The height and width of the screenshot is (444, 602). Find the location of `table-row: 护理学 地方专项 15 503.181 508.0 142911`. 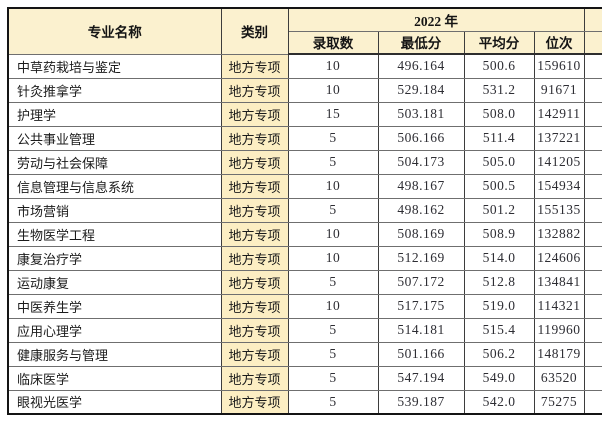

table-row: 护理学 地方专项 15 503.181 508.0 142911 is located at coordinates (304, 114).